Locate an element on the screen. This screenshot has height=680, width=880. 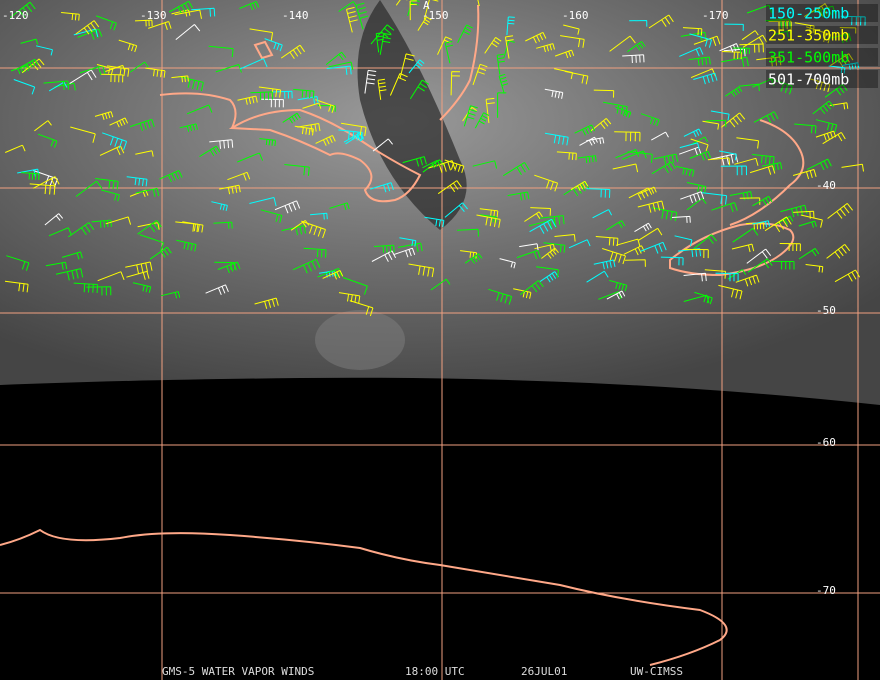
legend-entry: 501-700mb is located at coordinates (808, 80).